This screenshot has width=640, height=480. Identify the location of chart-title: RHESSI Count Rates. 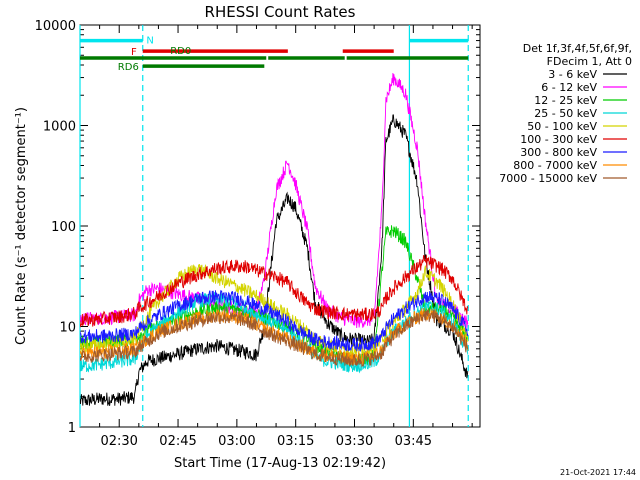
(280, 12).